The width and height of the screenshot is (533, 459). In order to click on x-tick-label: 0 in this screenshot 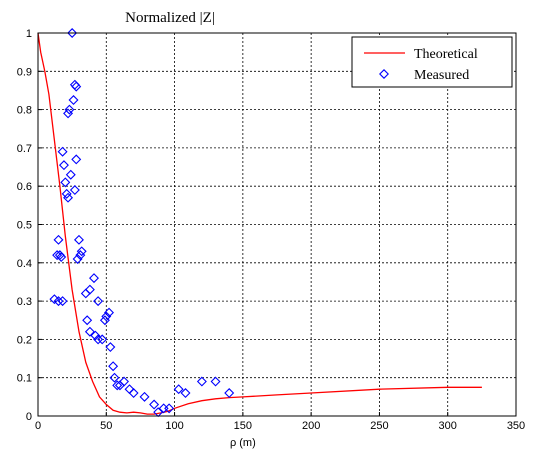, I will do `click(38, 426)`.